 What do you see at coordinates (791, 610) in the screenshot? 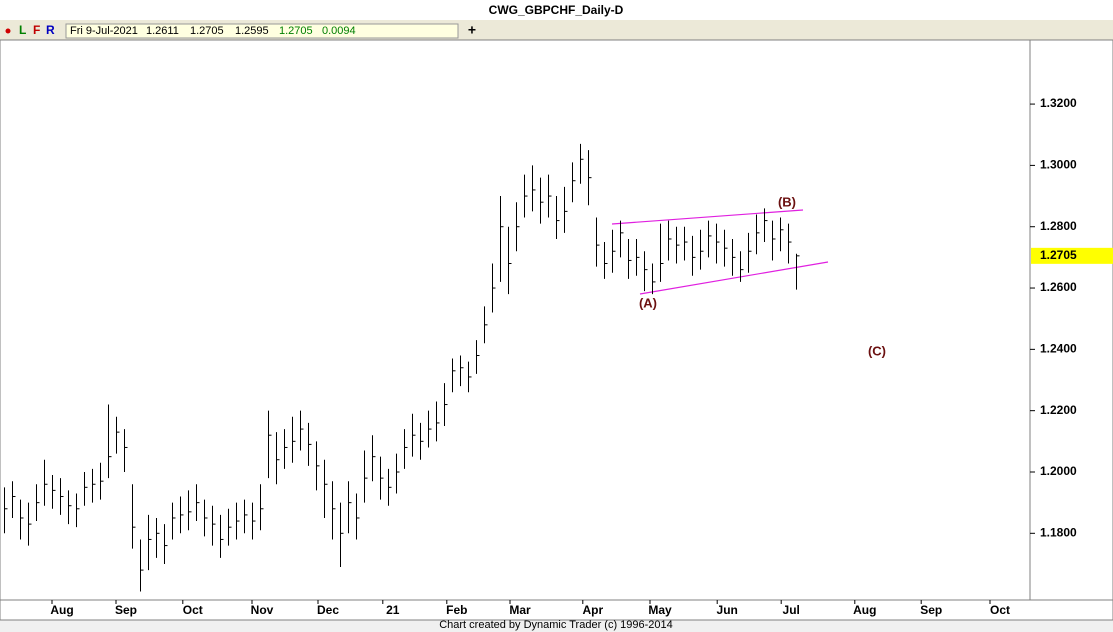
I see `x-tick-label: Jul` at bounding box center [791, 610].